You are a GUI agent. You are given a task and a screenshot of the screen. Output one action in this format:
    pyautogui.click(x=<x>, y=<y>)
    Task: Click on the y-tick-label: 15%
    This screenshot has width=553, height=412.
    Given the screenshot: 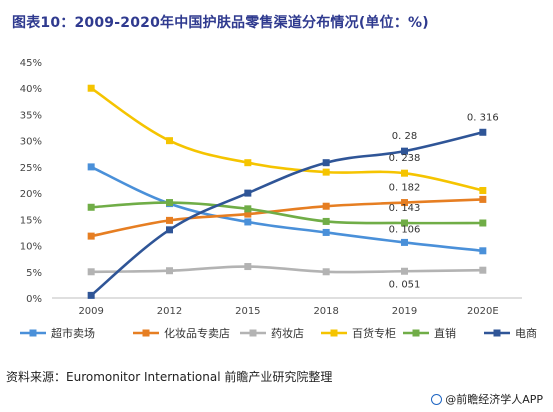 What is the action you would take?
    pyautogui.click(x=31, y=220)
    